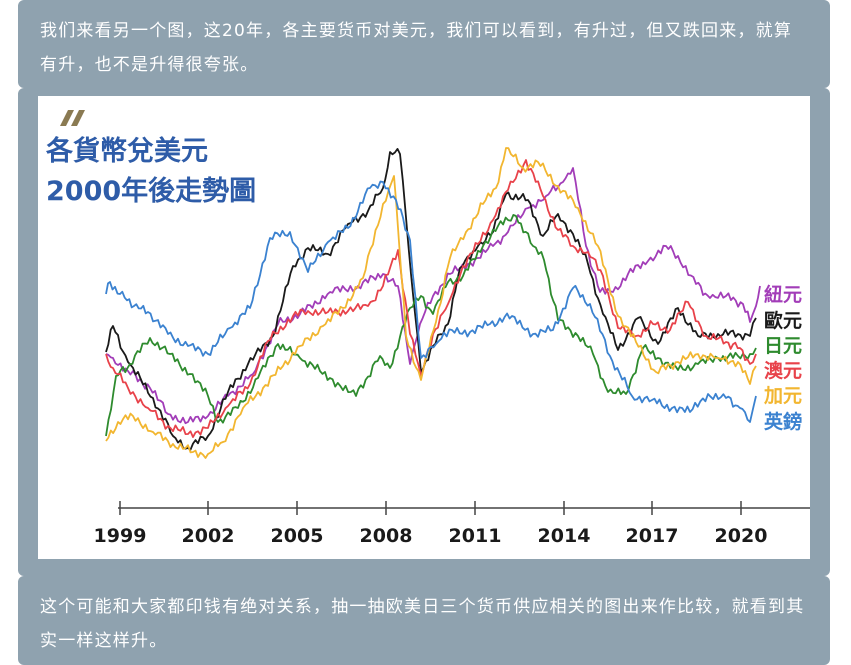 The image size is (851, 665). What do you see at coordinates (783, 370) in the screenshot?
I see `legend-label-3: 澳元` at bounding box center [783, 370].